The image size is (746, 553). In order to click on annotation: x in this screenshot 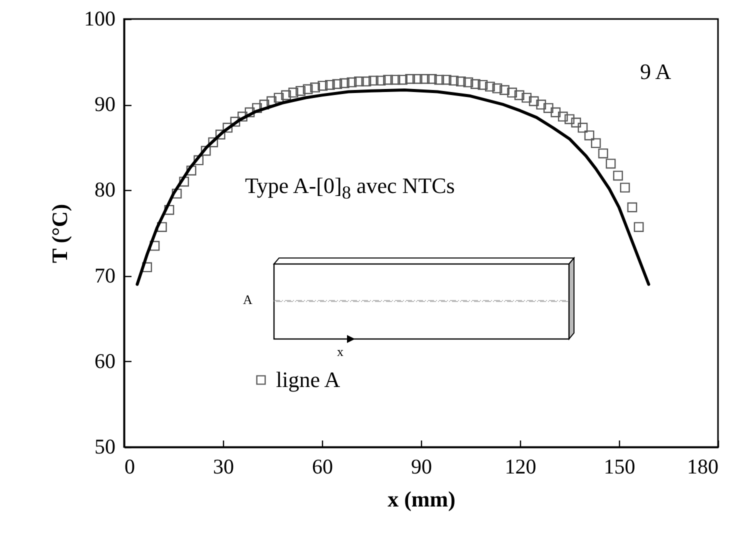, I will do `click(340, 351)`.